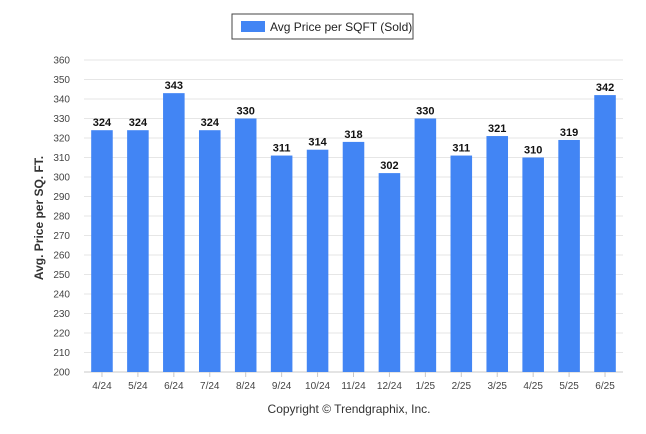  What do you see at coordinates (282, 386) in the screenshot?
I see `x-tick-label: 9/24` at bounding box center [282, 386].